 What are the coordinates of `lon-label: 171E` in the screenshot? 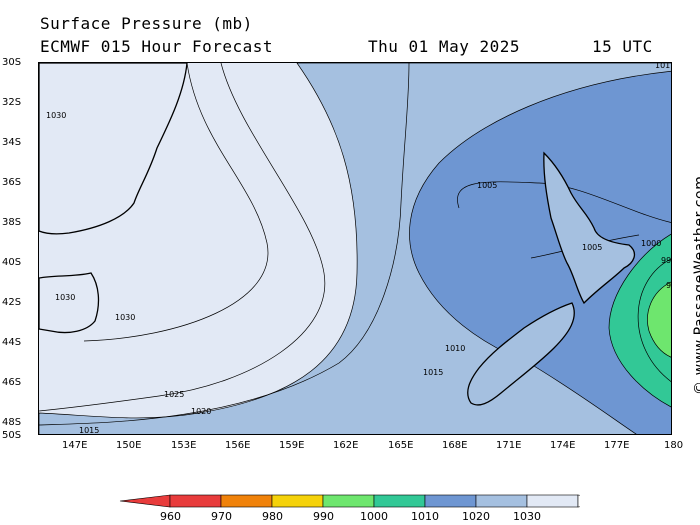 It's located at (509, 445).